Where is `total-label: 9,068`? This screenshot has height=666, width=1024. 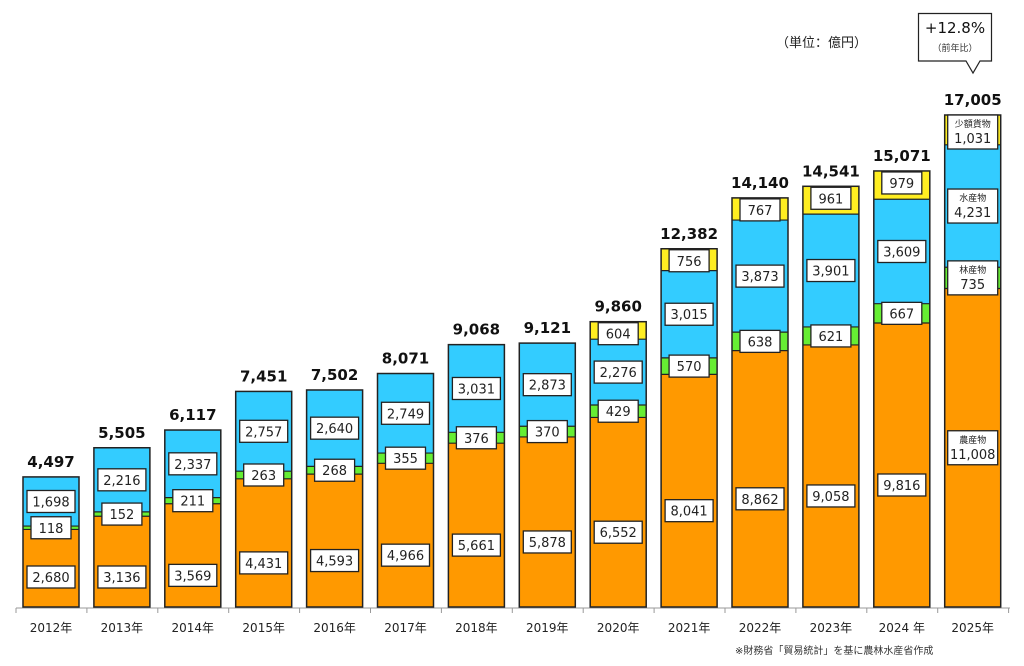 total-label: 9,068 is located at coordinates (476, 330).